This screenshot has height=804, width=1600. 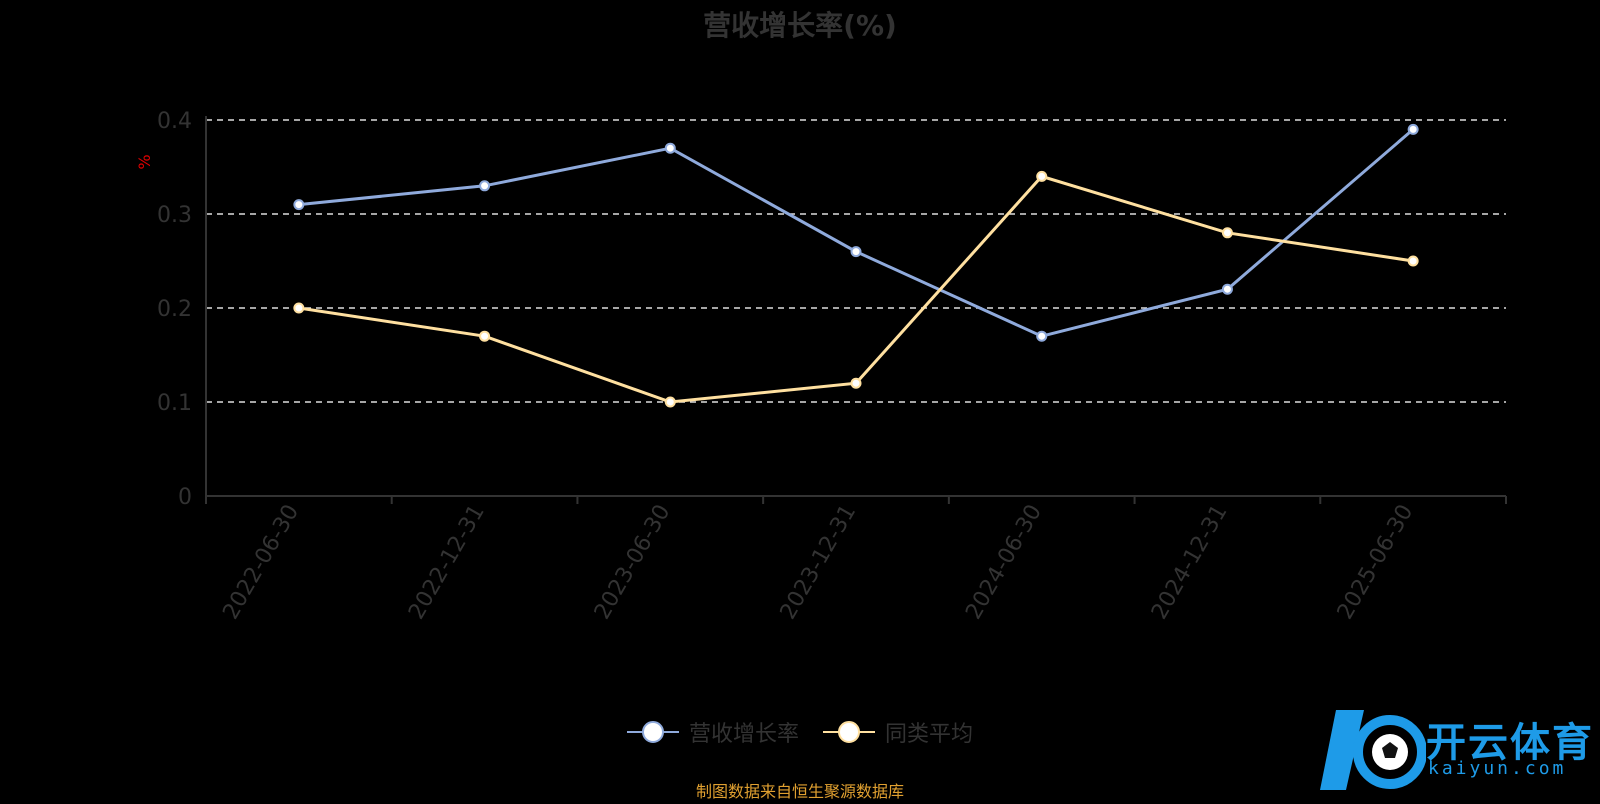 What do you see at coordinates (819, 562) in the screenshot?
I see `x-tick-label: 2023-12-31` at bounding box center [819, 562].